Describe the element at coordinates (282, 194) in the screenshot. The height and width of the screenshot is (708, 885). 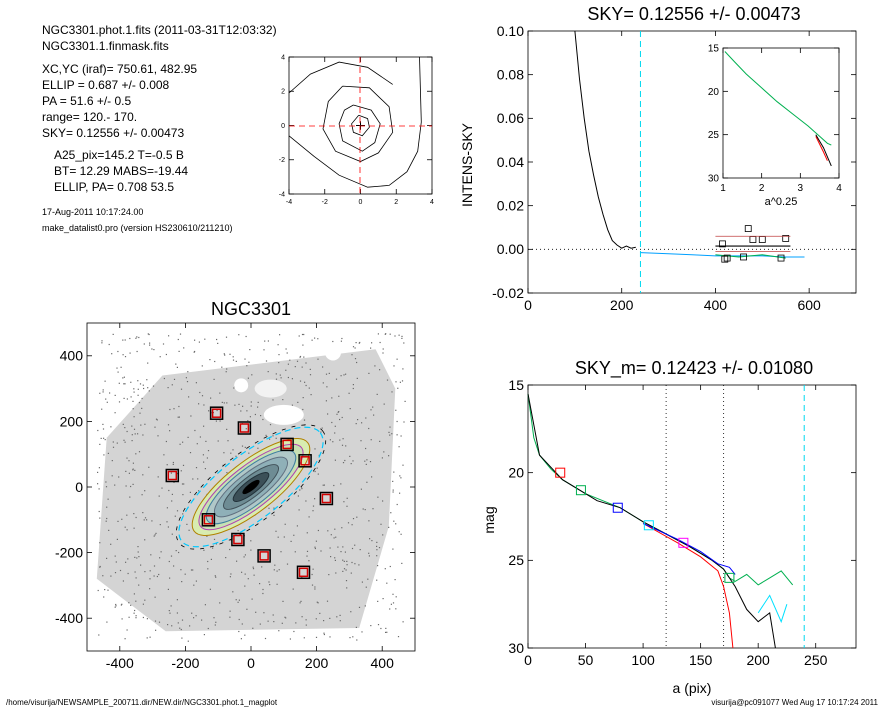
I see `contour-ytick-label: -4` at that location.